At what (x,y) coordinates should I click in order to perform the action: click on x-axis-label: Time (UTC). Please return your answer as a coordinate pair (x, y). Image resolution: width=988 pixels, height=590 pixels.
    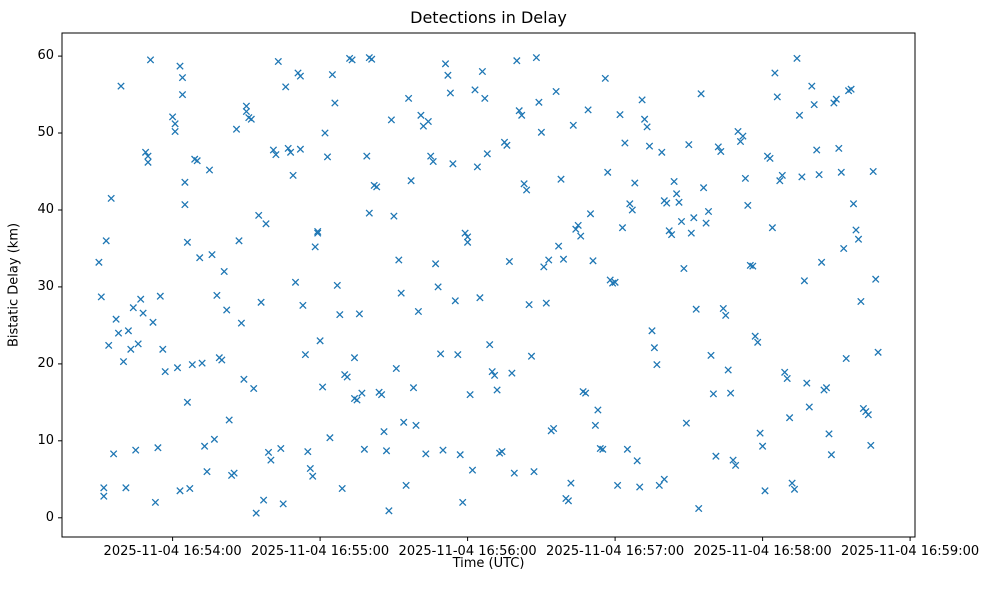
    Looking at the image, I should click on (488, 563).